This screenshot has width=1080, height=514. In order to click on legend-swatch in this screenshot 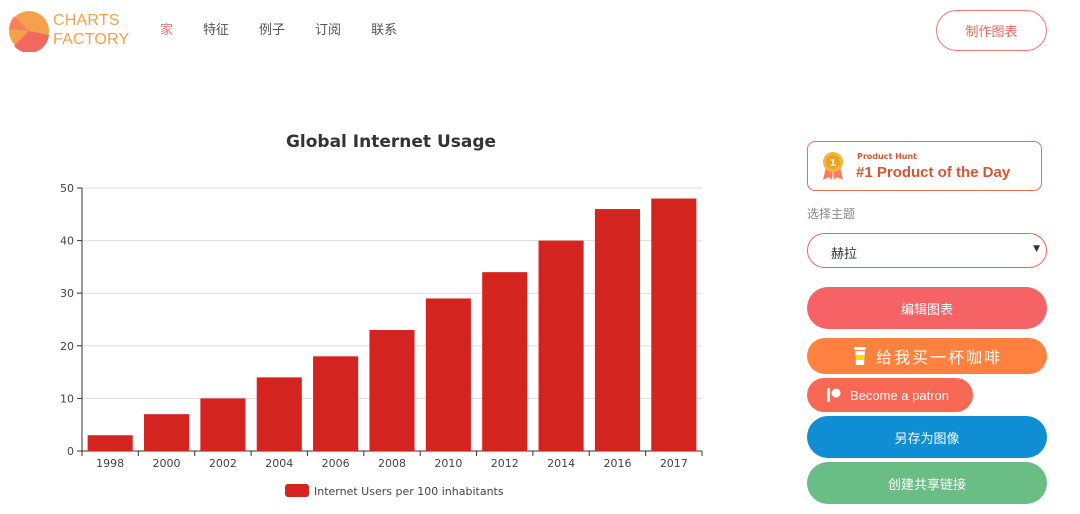, I will do `click(297, 490)`.